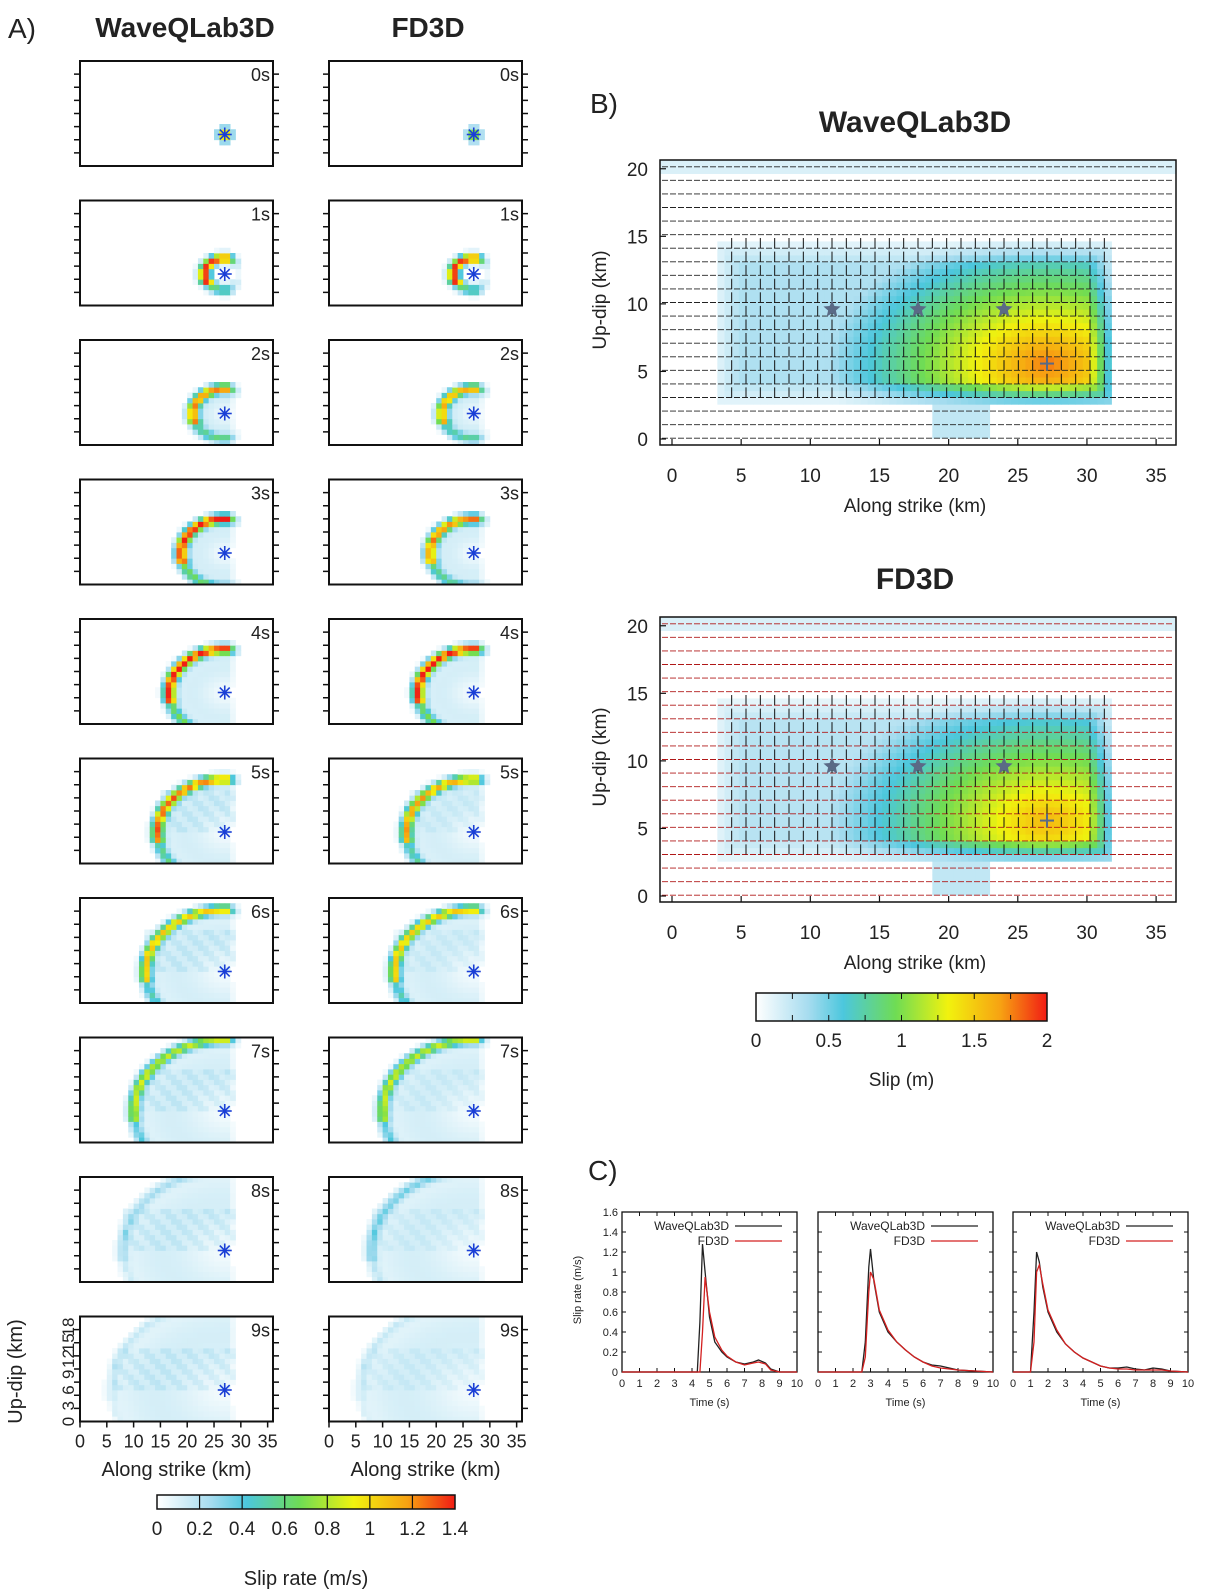 The width and height of the screenshot is (1217, 1593). What do you see at coordinates (829, 1041) in the screenshot?
I see `colorbar-tick-label: 0.5` at bounding box center [829, 1041].